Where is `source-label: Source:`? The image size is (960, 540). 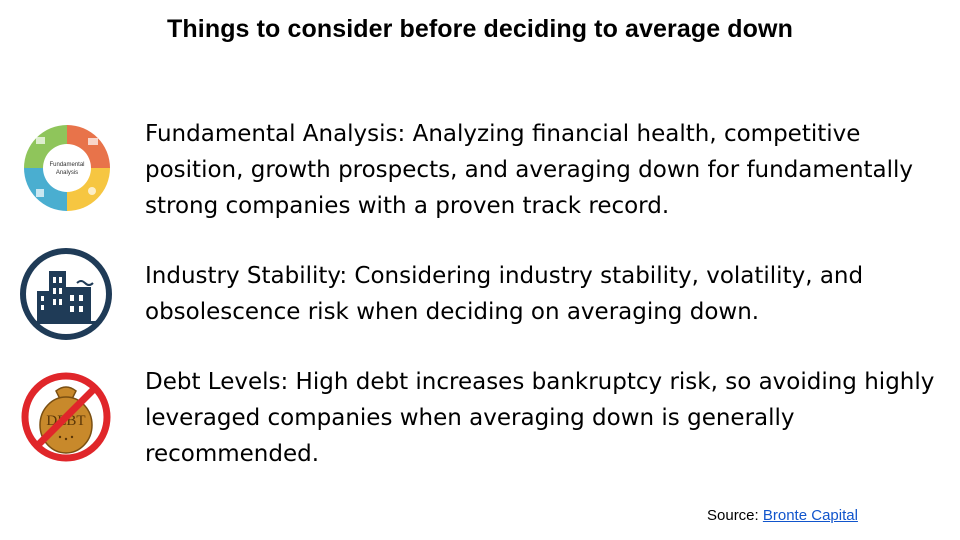
source-label: Source: is located at coordinates (735, 515).